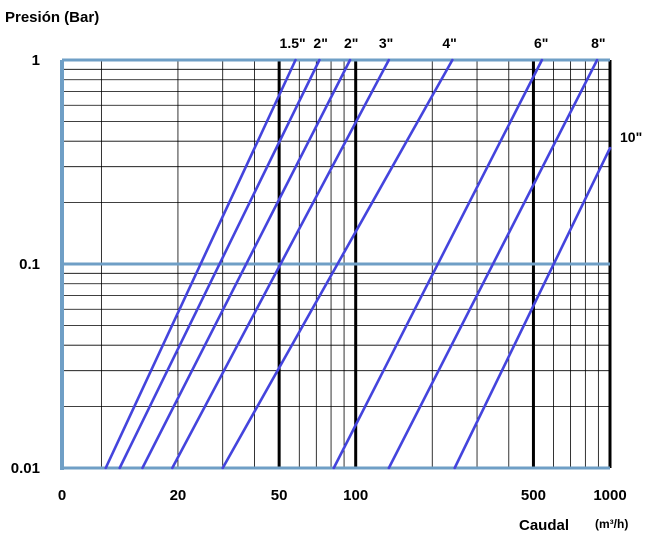  Describe the element at coordinates (62, 495) in the screenshot. I see `x-tick-label: 0` at that location.